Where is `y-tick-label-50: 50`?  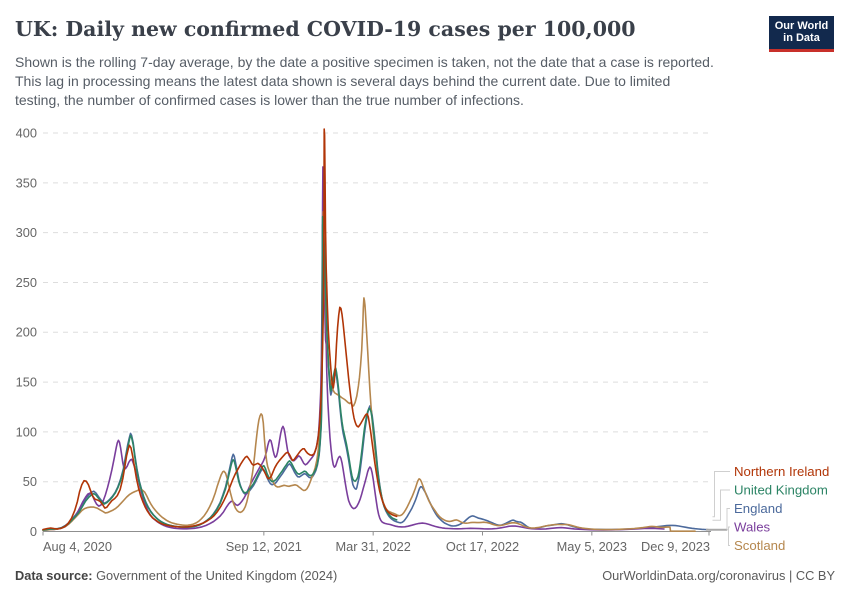 y-tick-label-50: 50 is located at coordinates (30, 481).